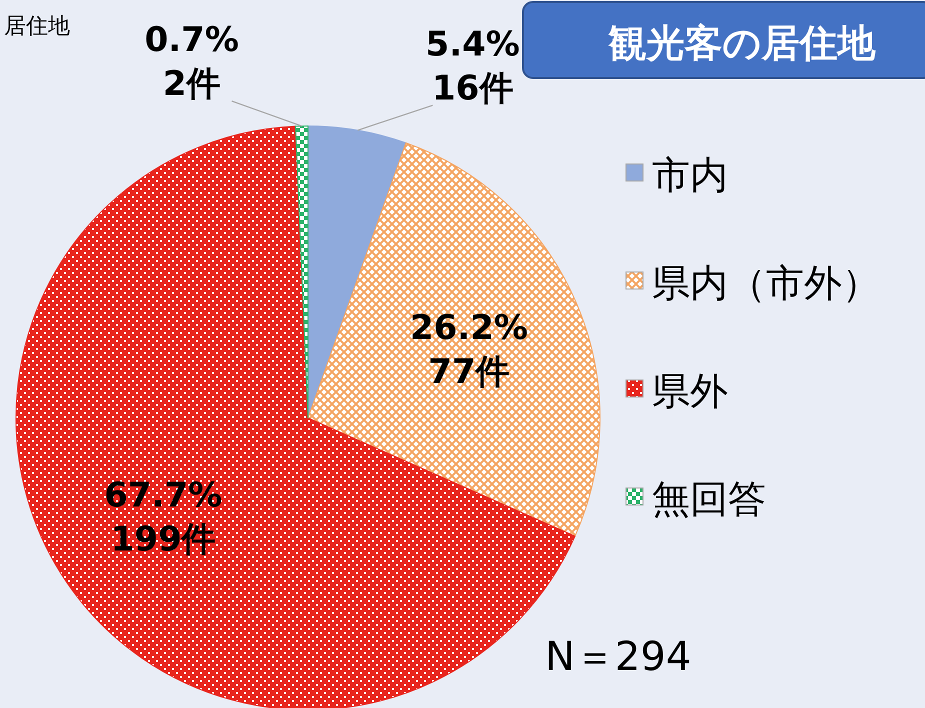  Describe the element at coordinates (301, 272) in the screenshot. I see `pie-slice` at that location.